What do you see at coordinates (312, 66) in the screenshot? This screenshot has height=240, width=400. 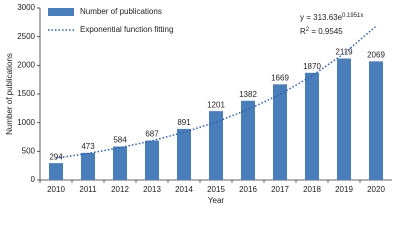 I see `value-label: 1870` at bounding box center [312, 66].